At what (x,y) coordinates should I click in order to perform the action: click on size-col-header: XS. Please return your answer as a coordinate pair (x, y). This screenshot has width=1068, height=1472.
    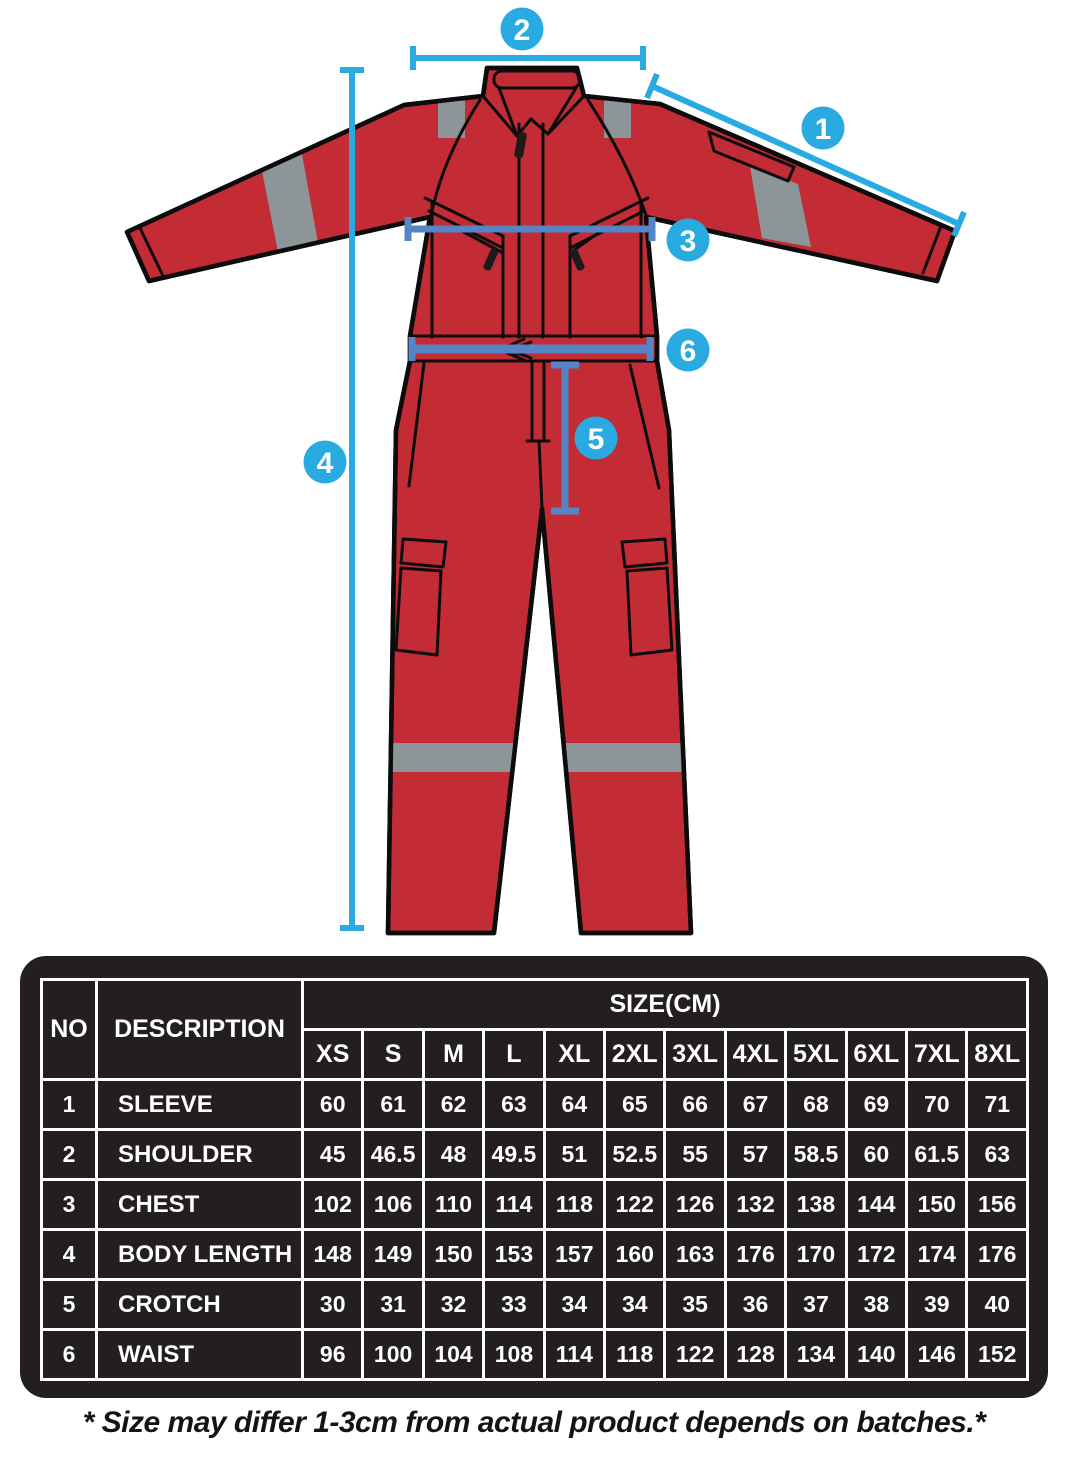
    Looking at the image, I should click on (332, 1054).